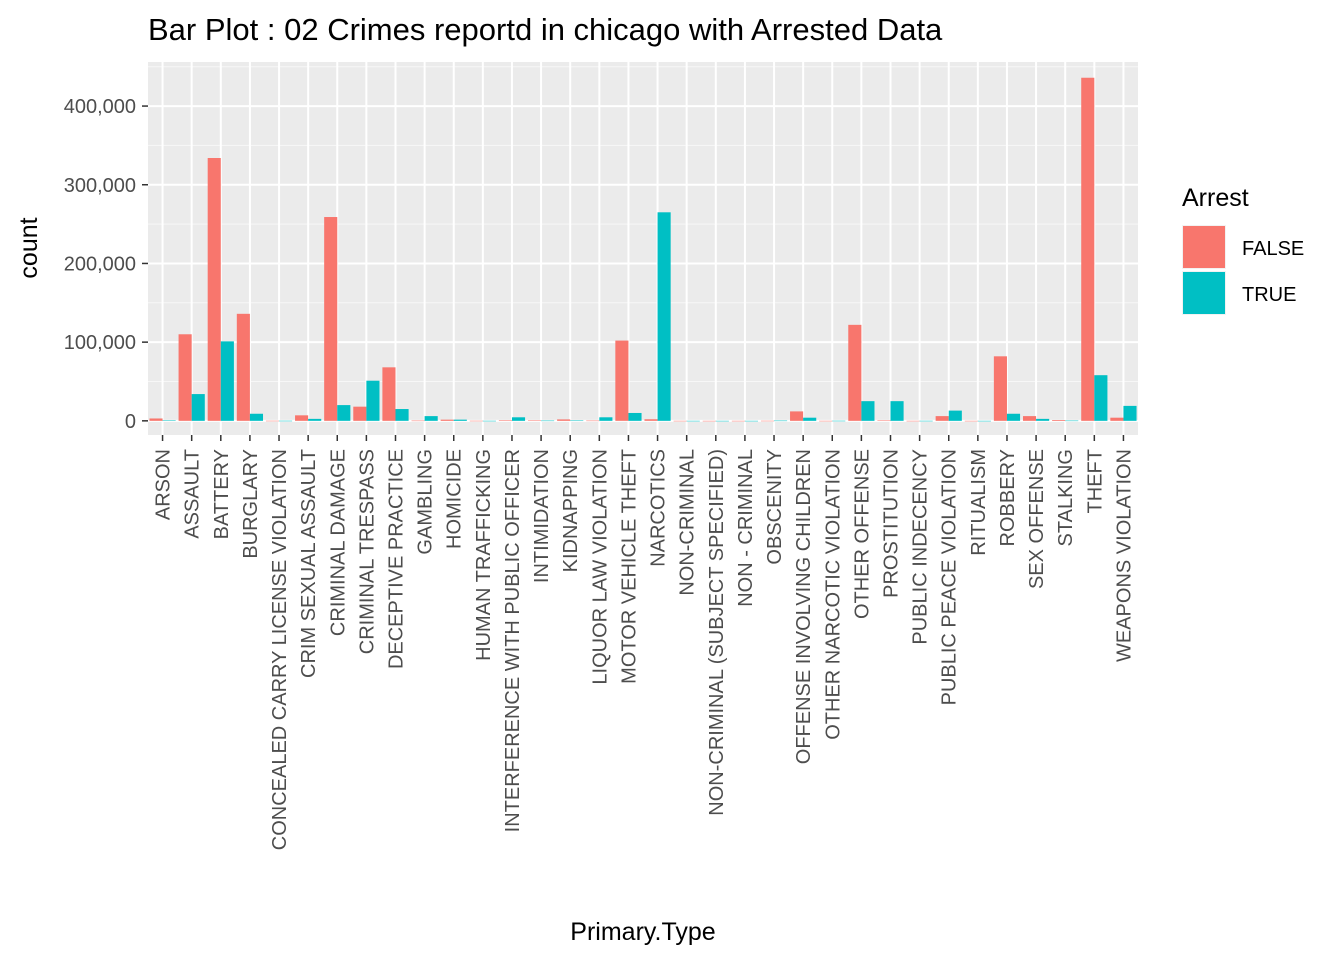  What do you see at coordinates (1095, 481) in the screenshot?
I see `x-tick-label: THEFT` at bounding box center [1095, 481].